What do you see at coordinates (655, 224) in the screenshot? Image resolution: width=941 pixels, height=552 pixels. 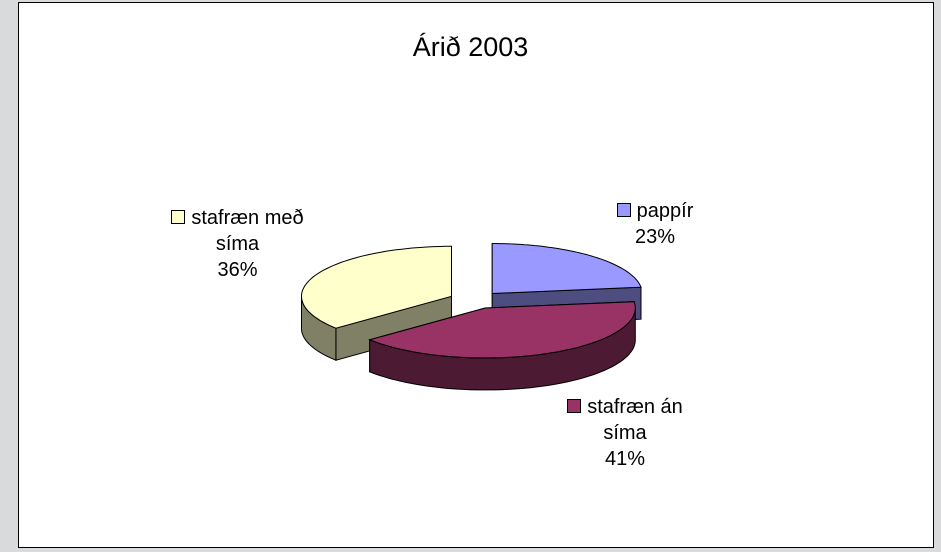 I see `data-label: pappír 23%` at bounding box center [655, 224].